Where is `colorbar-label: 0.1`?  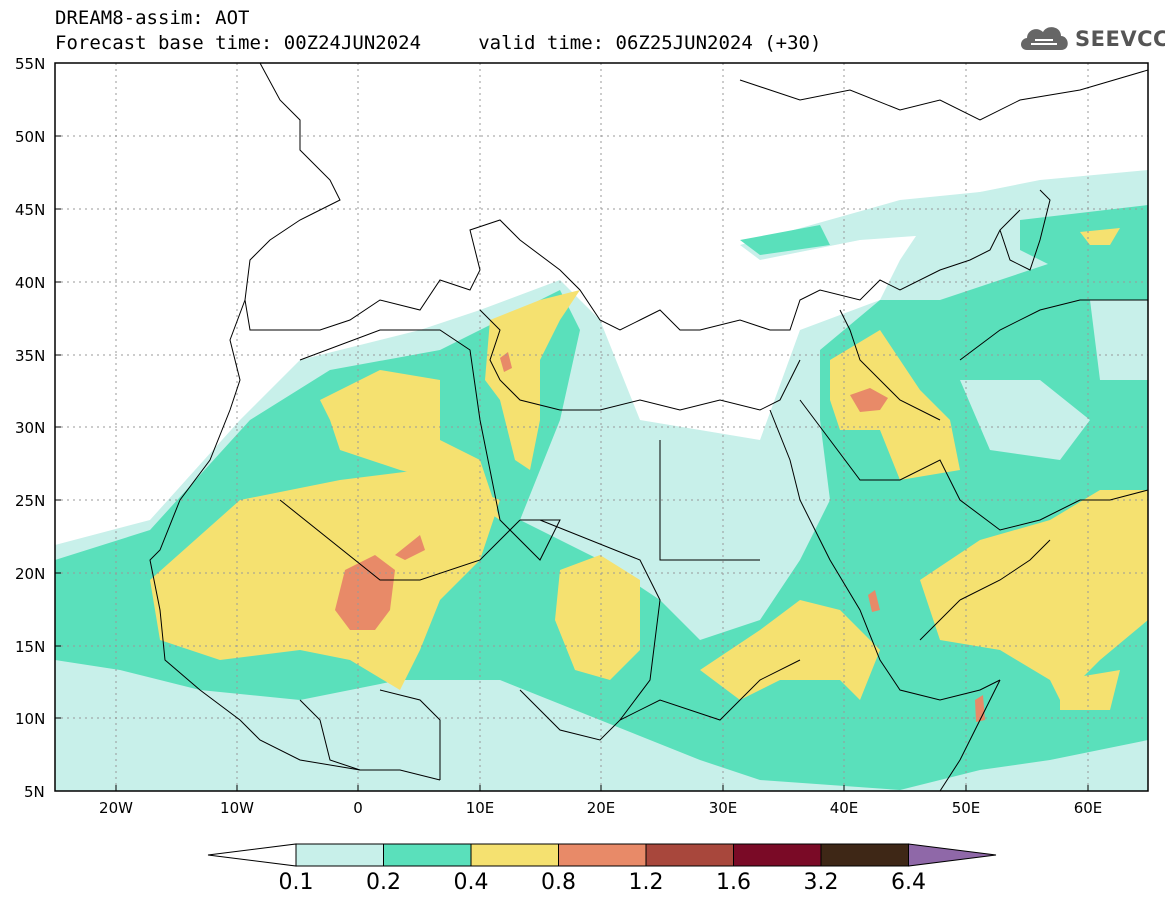 colorbar-label: 0.1 is located at coordinates (296, 882).